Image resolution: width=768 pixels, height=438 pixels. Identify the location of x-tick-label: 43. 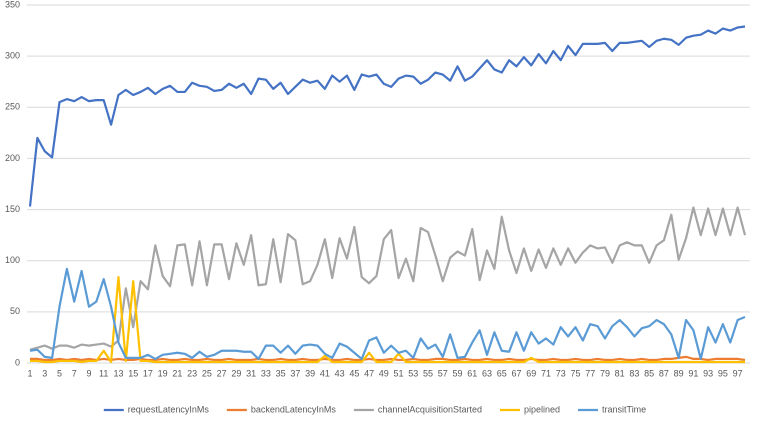
(340, 373).